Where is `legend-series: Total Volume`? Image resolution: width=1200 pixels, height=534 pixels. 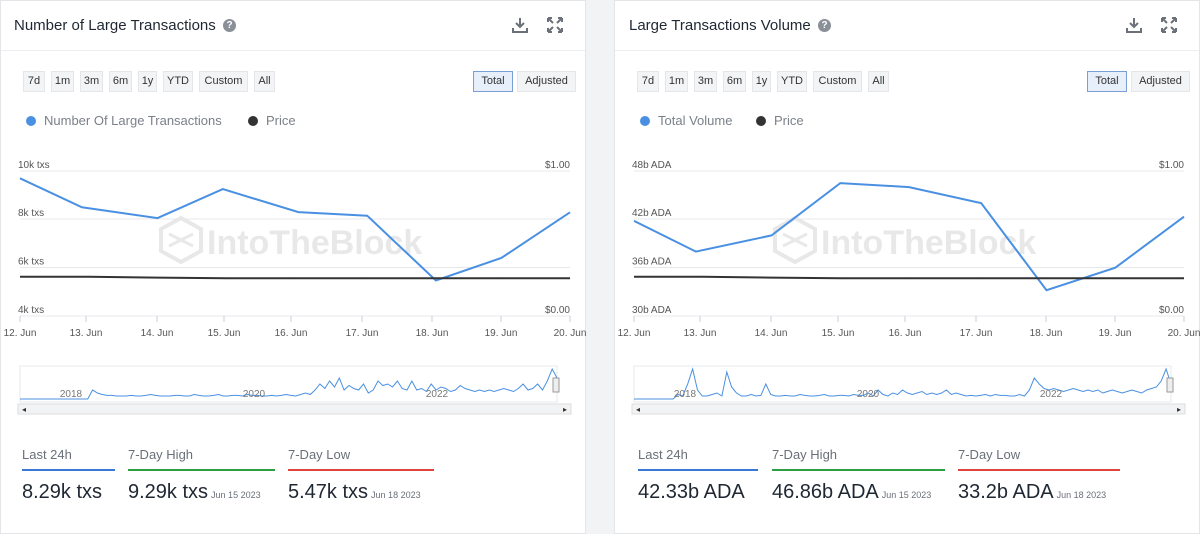 legend-series: Total Volume is located at coordinates (686, 121).